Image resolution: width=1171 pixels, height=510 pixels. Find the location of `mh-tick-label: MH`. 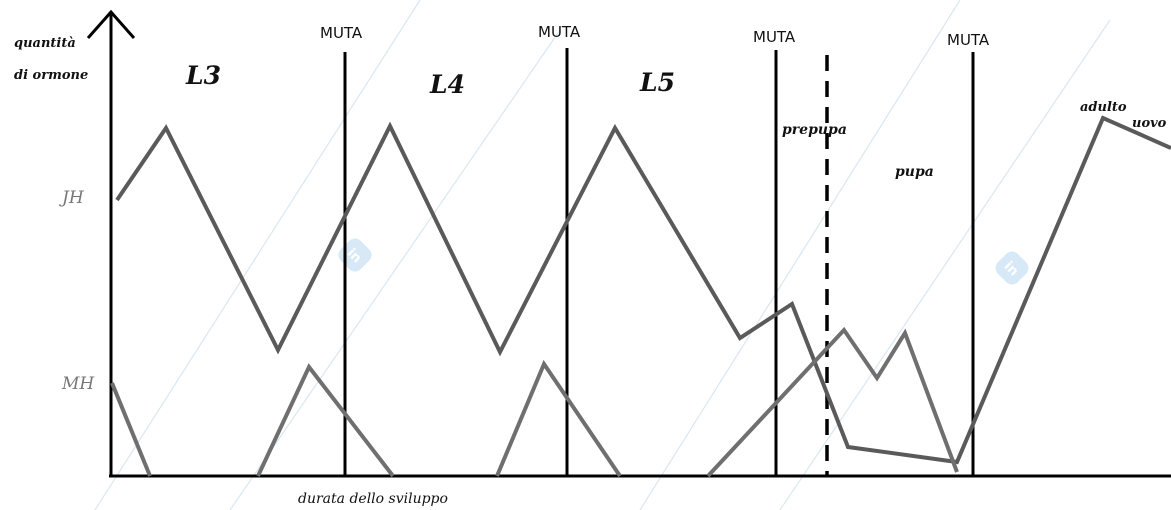

mh-tick-label: MH is located at coordinates (78, 384).